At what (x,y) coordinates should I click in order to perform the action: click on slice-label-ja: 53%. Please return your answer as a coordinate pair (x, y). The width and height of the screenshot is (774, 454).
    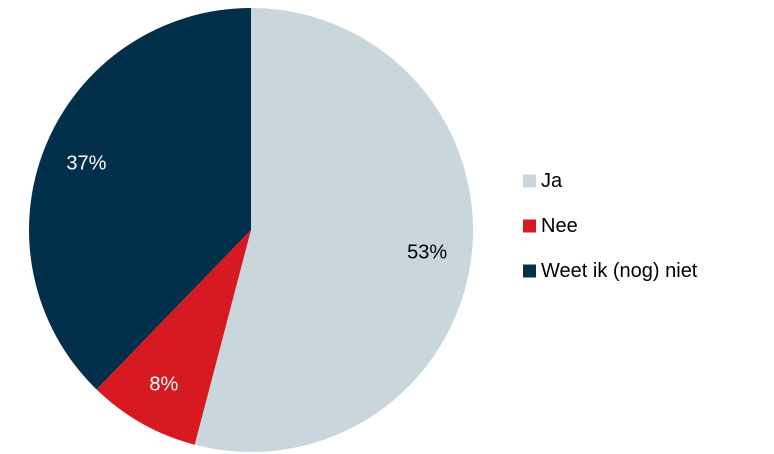
    Looking at the image, I should click on (427, 253).